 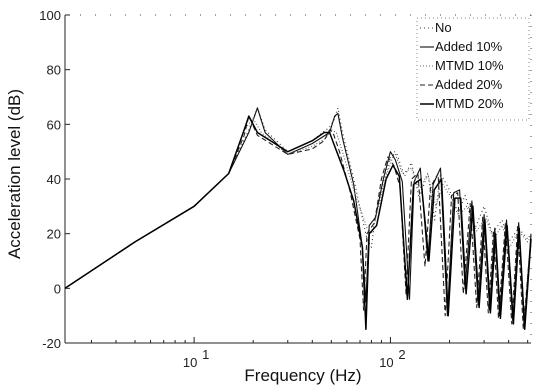 I want to click on x-tick-exponent: 1, so click(x=205, y=354).